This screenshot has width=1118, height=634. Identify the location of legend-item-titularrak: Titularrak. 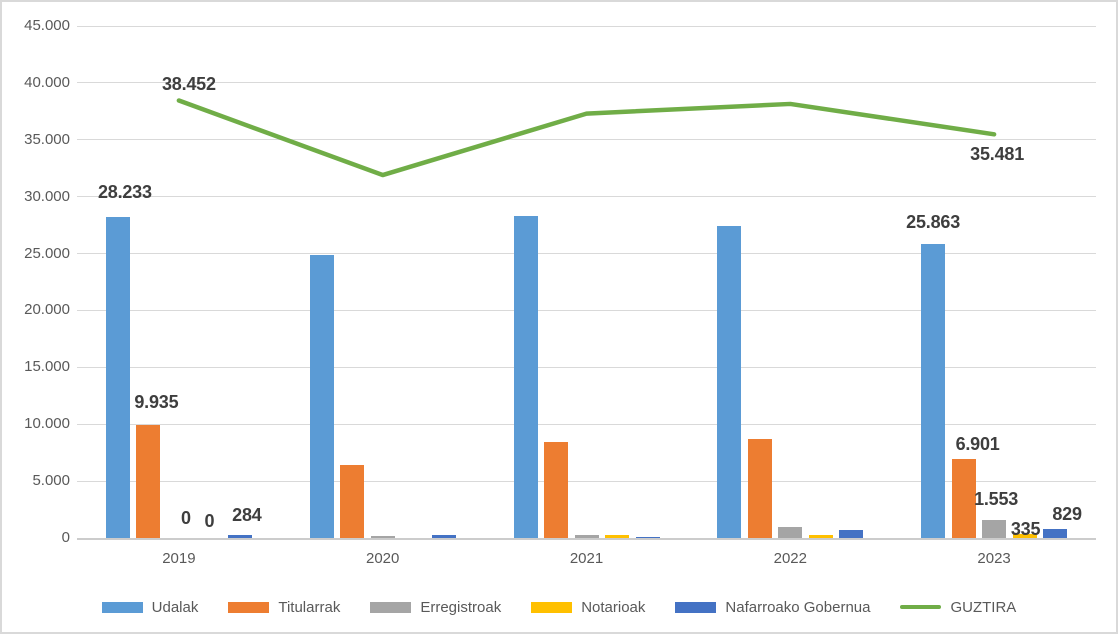
(284, 607).